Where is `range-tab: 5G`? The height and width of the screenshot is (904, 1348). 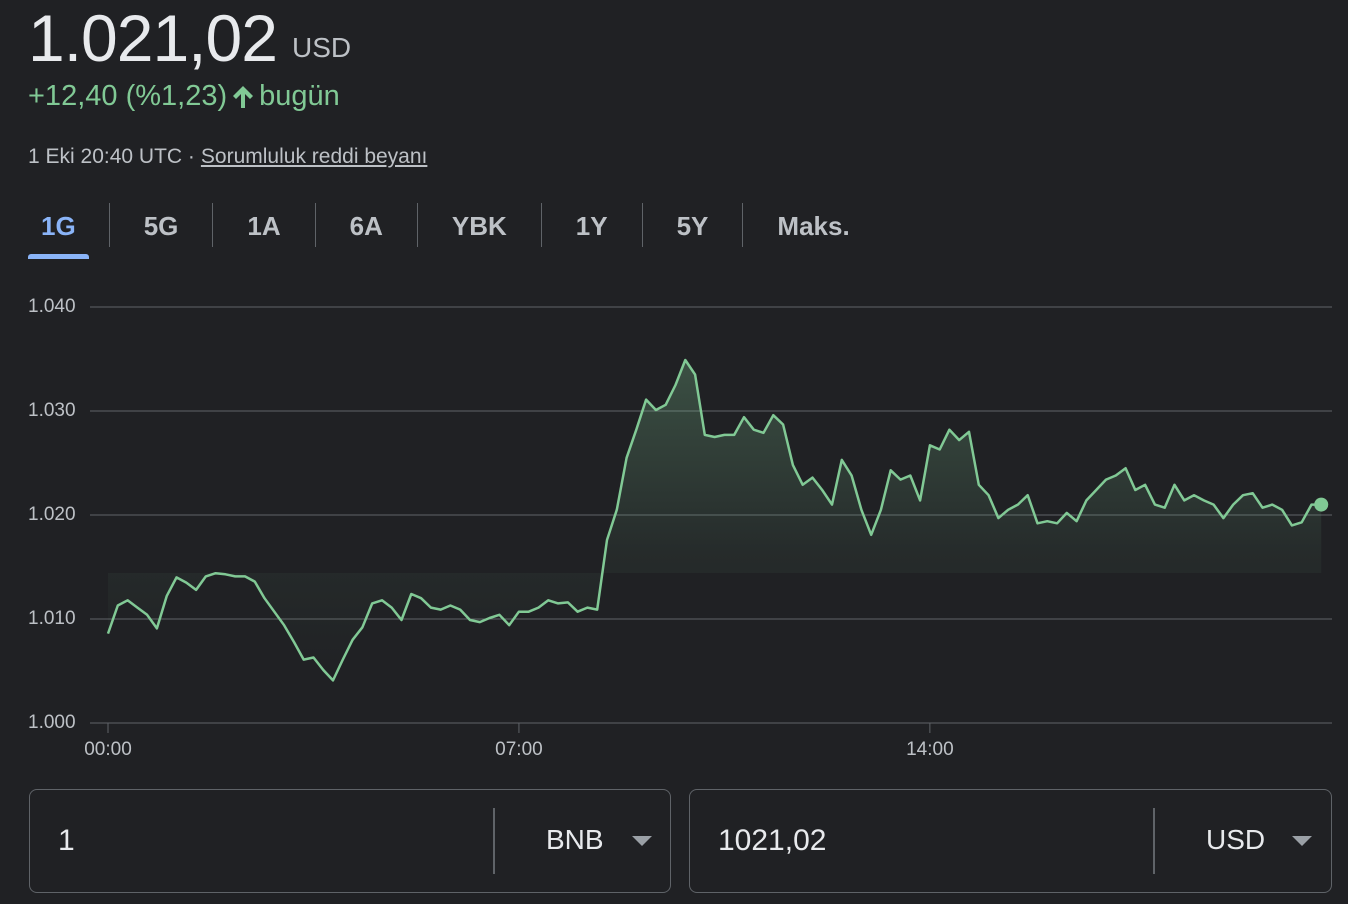
range-tab: 5G is located at coordinates (160, 225).